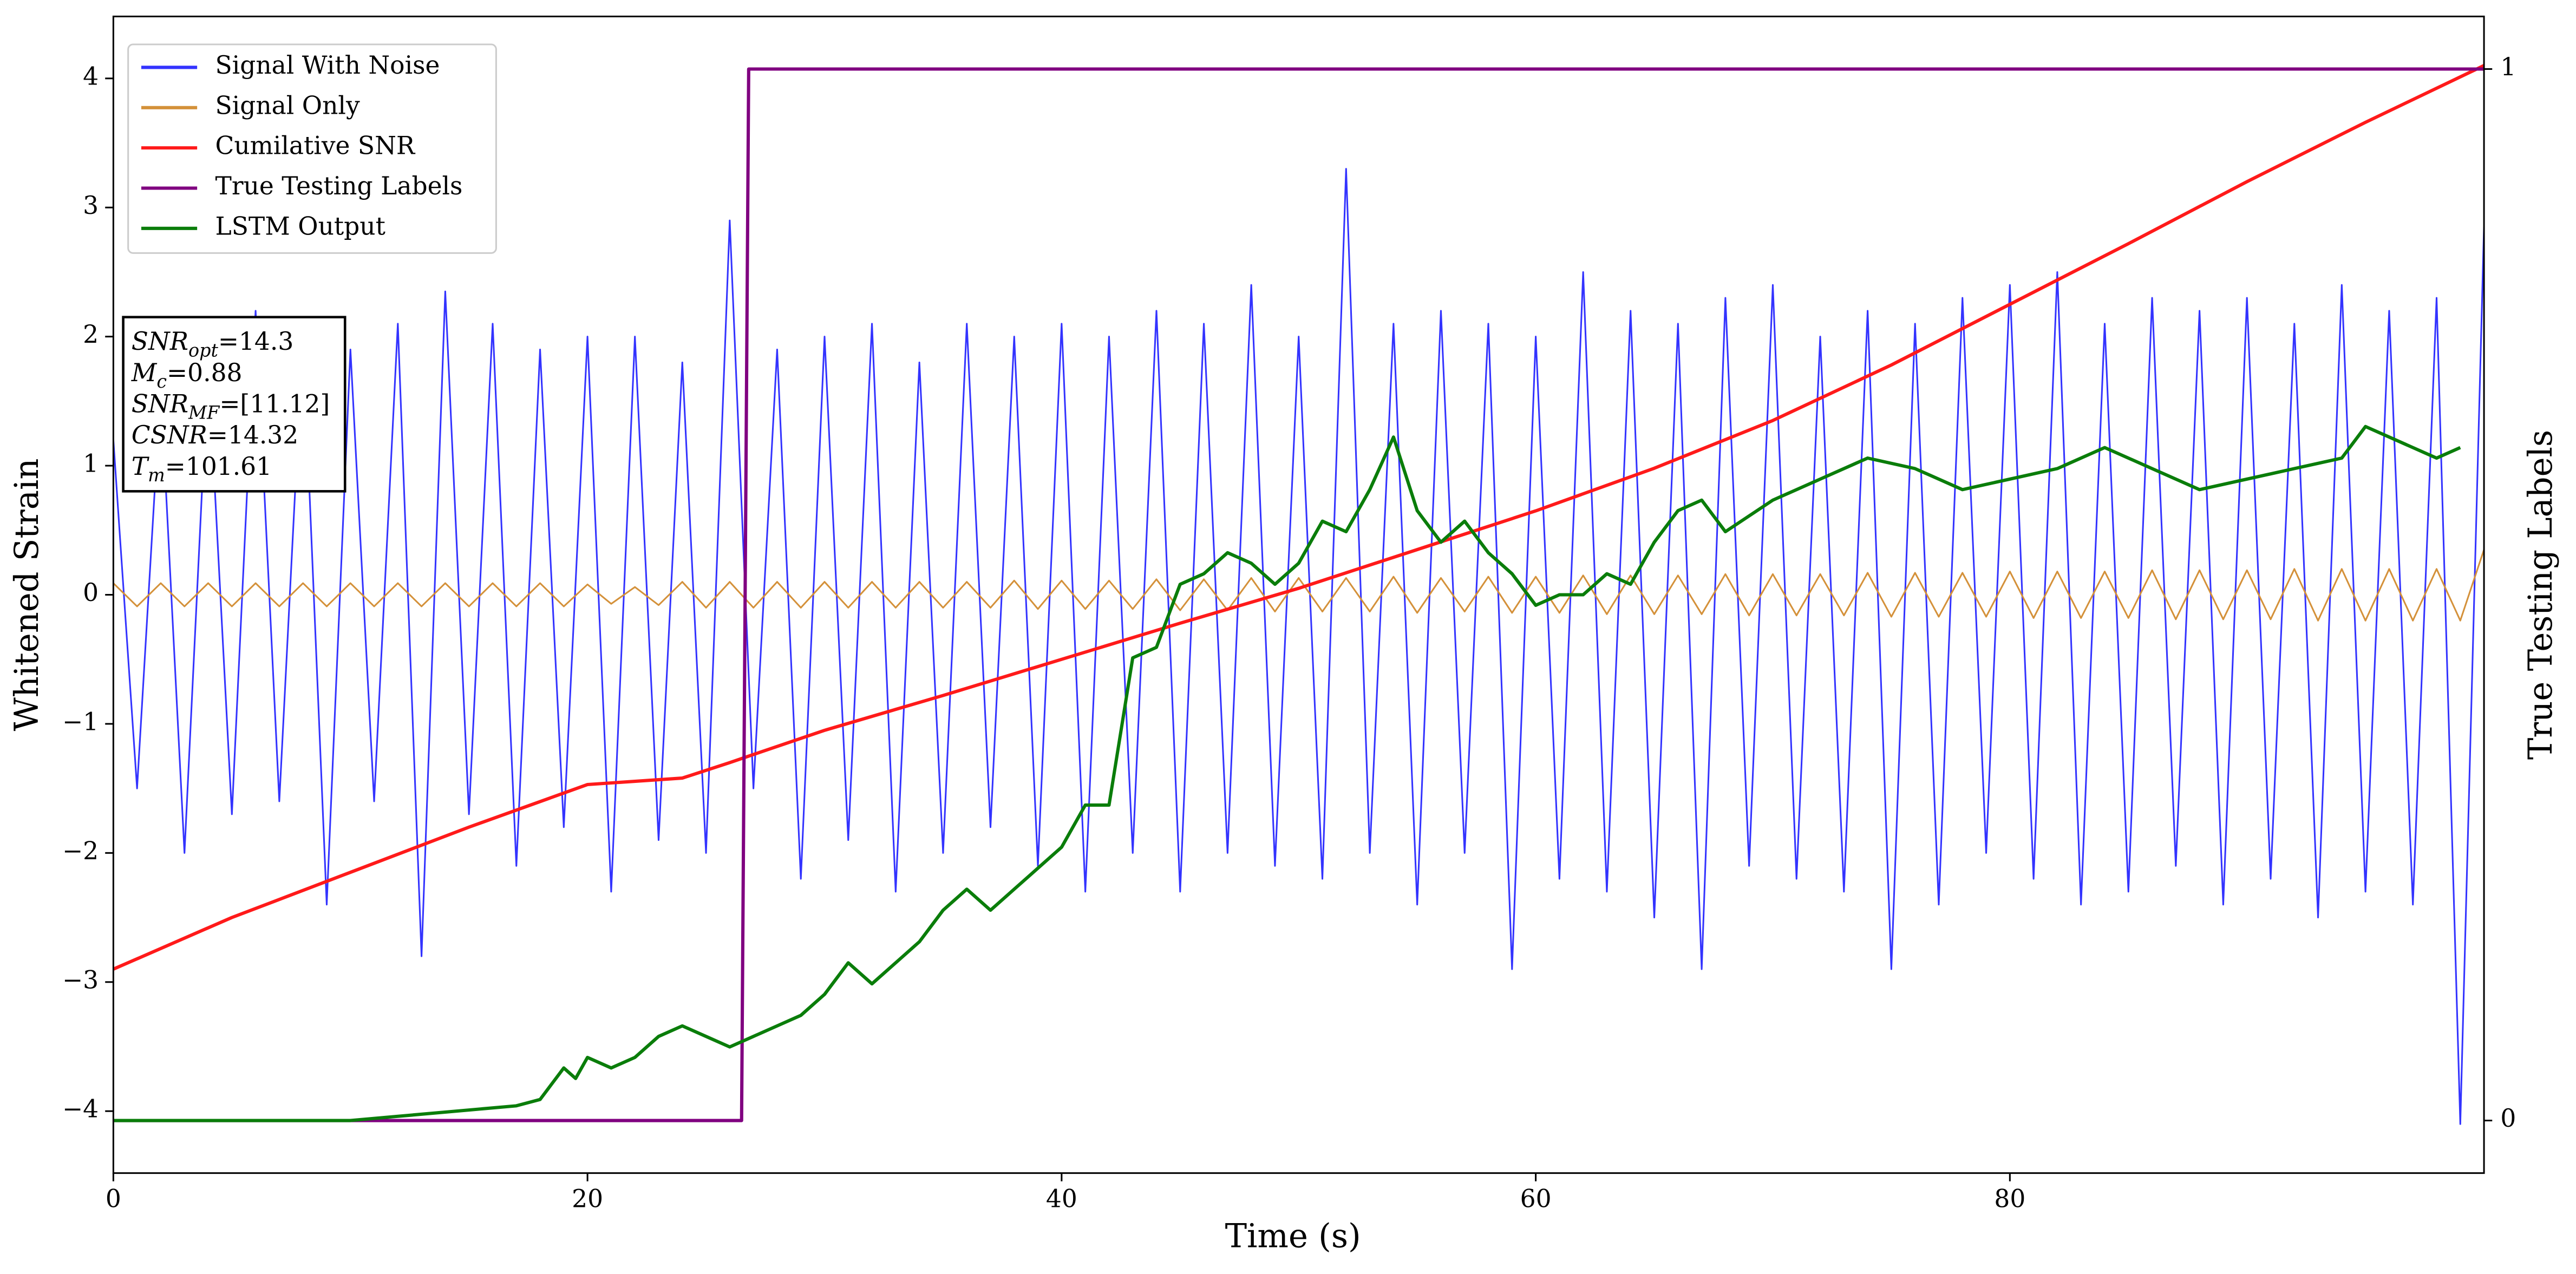  I want to click on y-tick-label: −2, so click(80, 851).